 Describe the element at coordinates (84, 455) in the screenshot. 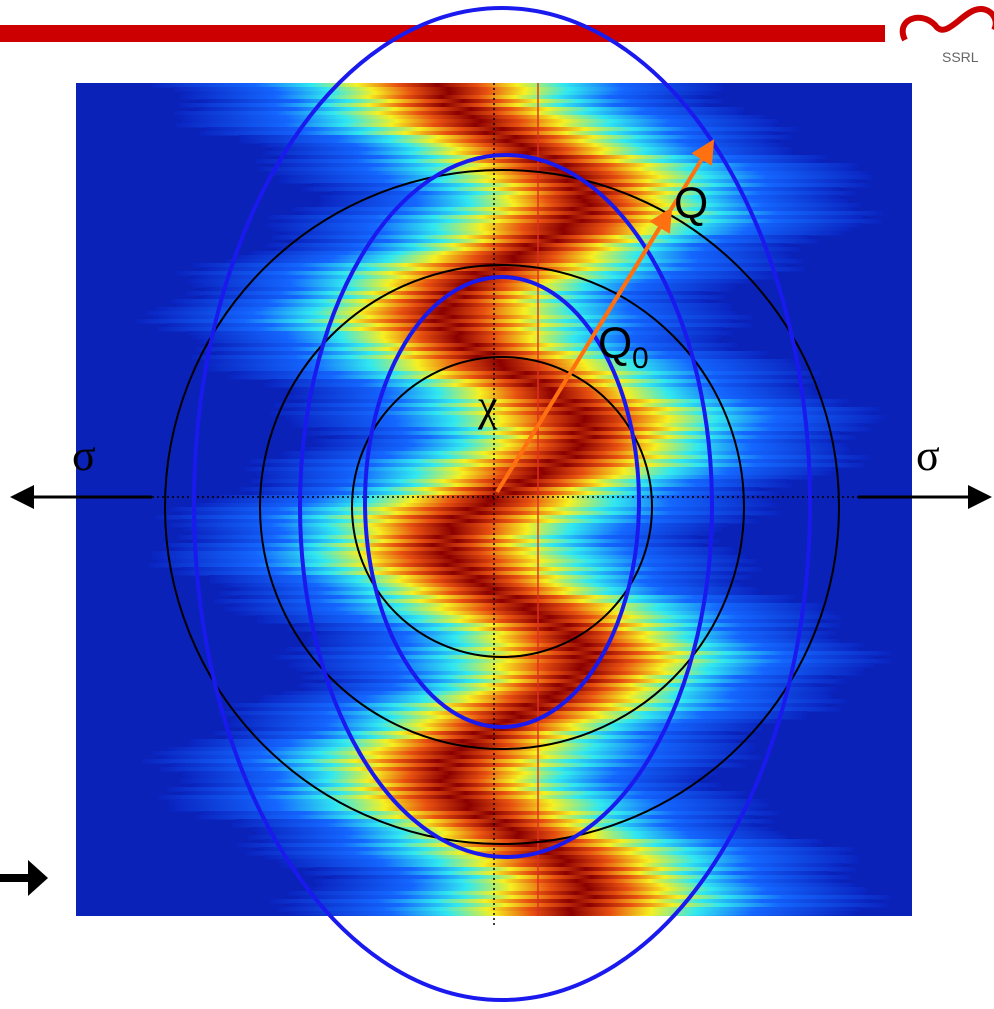

I see `sigma-left-label: σ` at that location.